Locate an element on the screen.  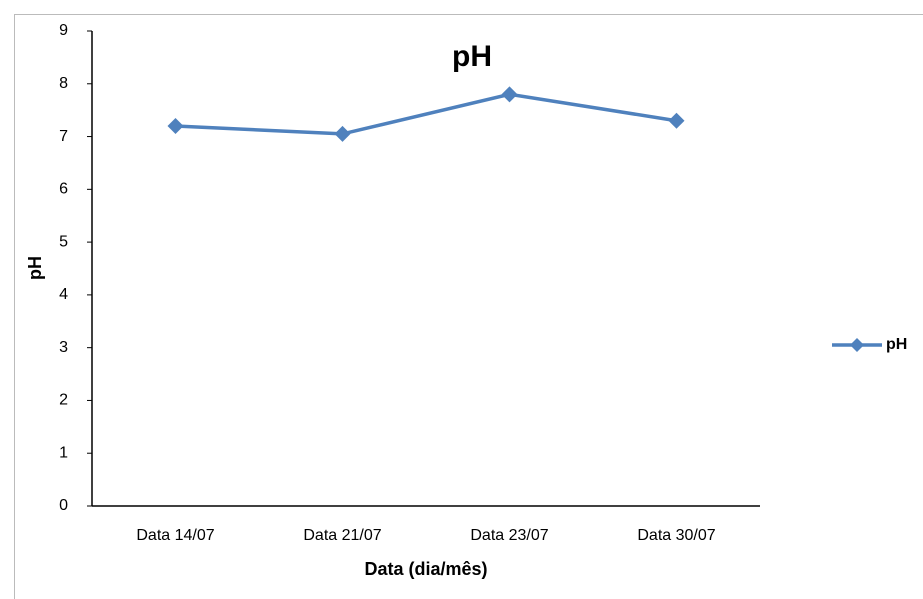
x-axis-label: Data (dia/mês) is located at coordinates (425, 569).